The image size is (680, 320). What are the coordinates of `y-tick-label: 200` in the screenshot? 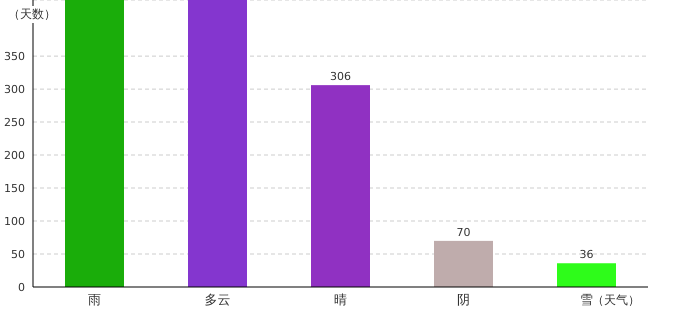 It's located at (14, 155).